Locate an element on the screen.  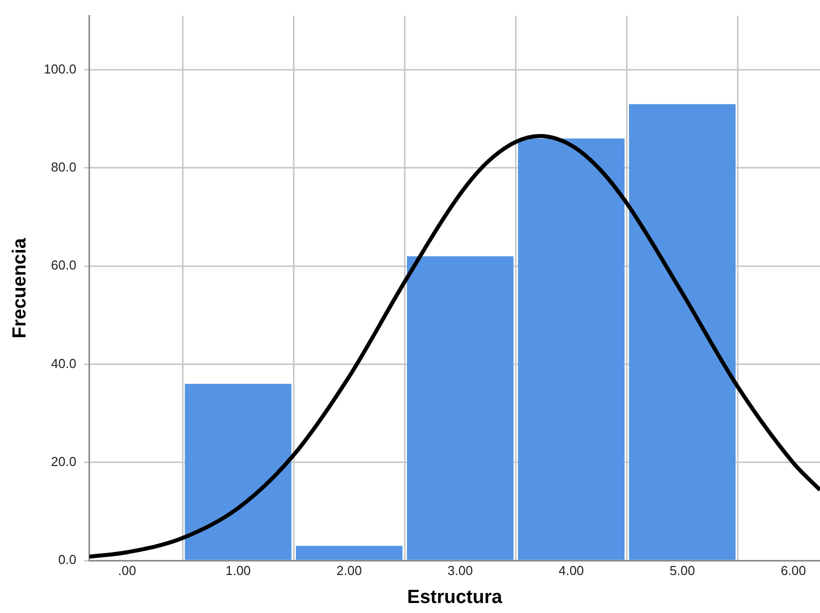
y-axis-title: Frecuencia is located at coordinates (20, 288).